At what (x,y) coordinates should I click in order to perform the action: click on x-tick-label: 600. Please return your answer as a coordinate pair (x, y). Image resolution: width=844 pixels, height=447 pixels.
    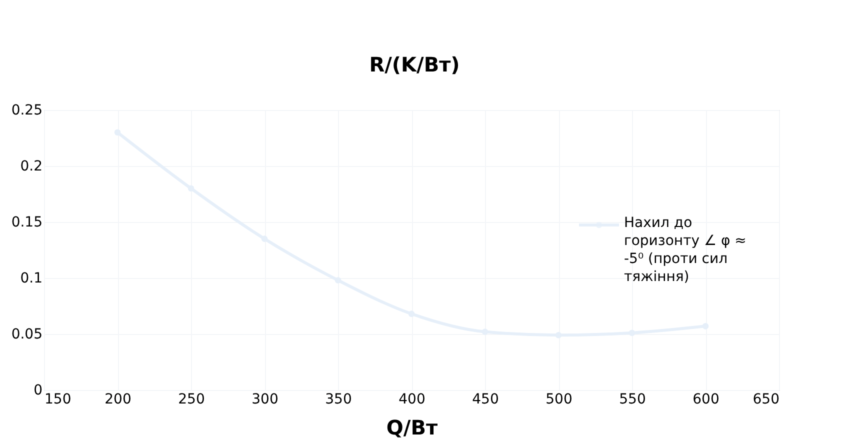
    Looking at the image, I should click on (706, 400).